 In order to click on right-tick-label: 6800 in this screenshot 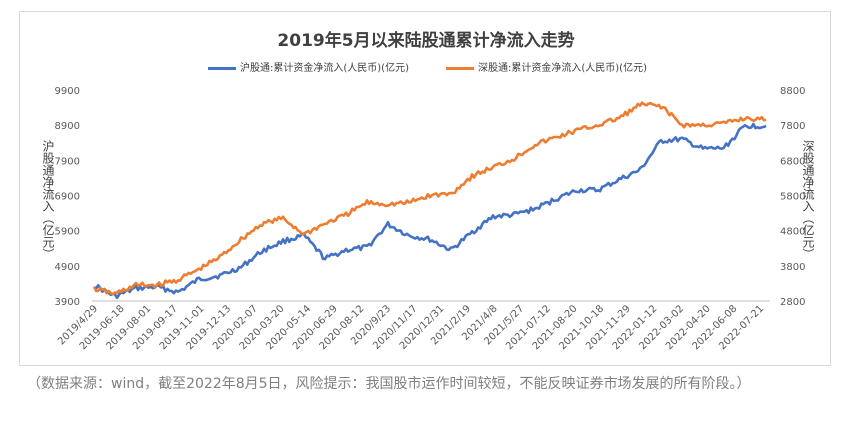, I will do `click(792, 161)`.